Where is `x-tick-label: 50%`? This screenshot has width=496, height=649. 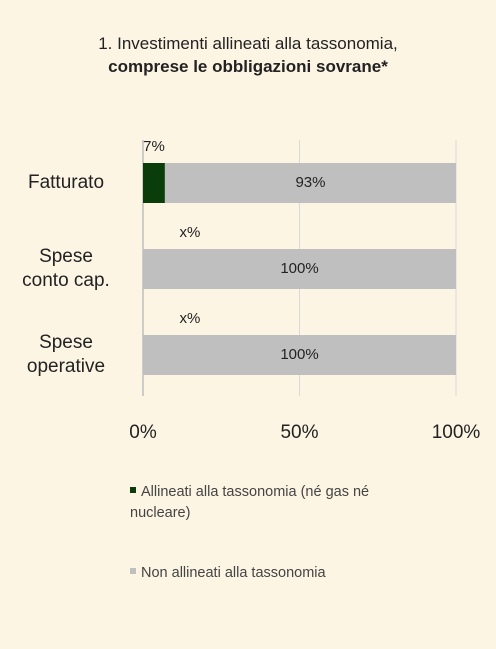
x-tick-label: 50% is located at coordinates (299, 432).